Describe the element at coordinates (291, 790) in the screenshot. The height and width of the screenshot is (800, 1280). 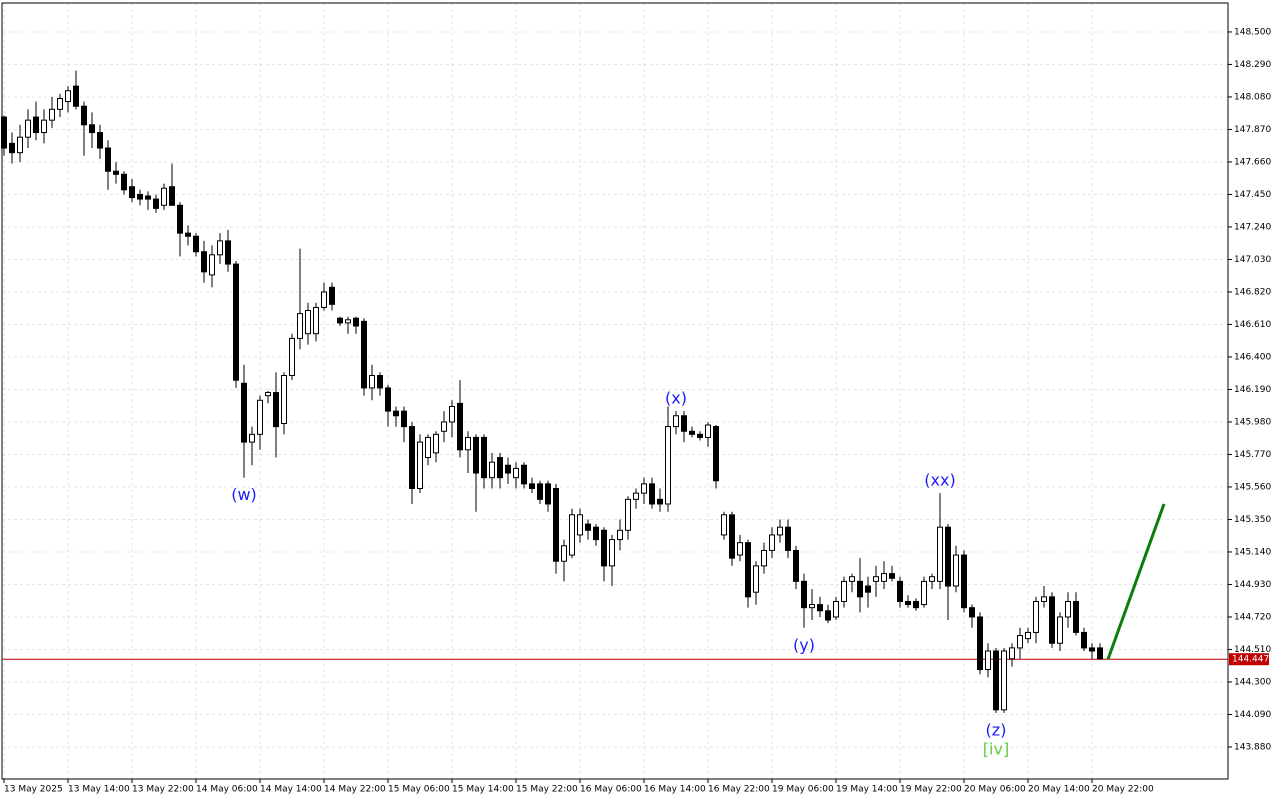
I see `x-tick-label: 14 May 14:00` at that location.